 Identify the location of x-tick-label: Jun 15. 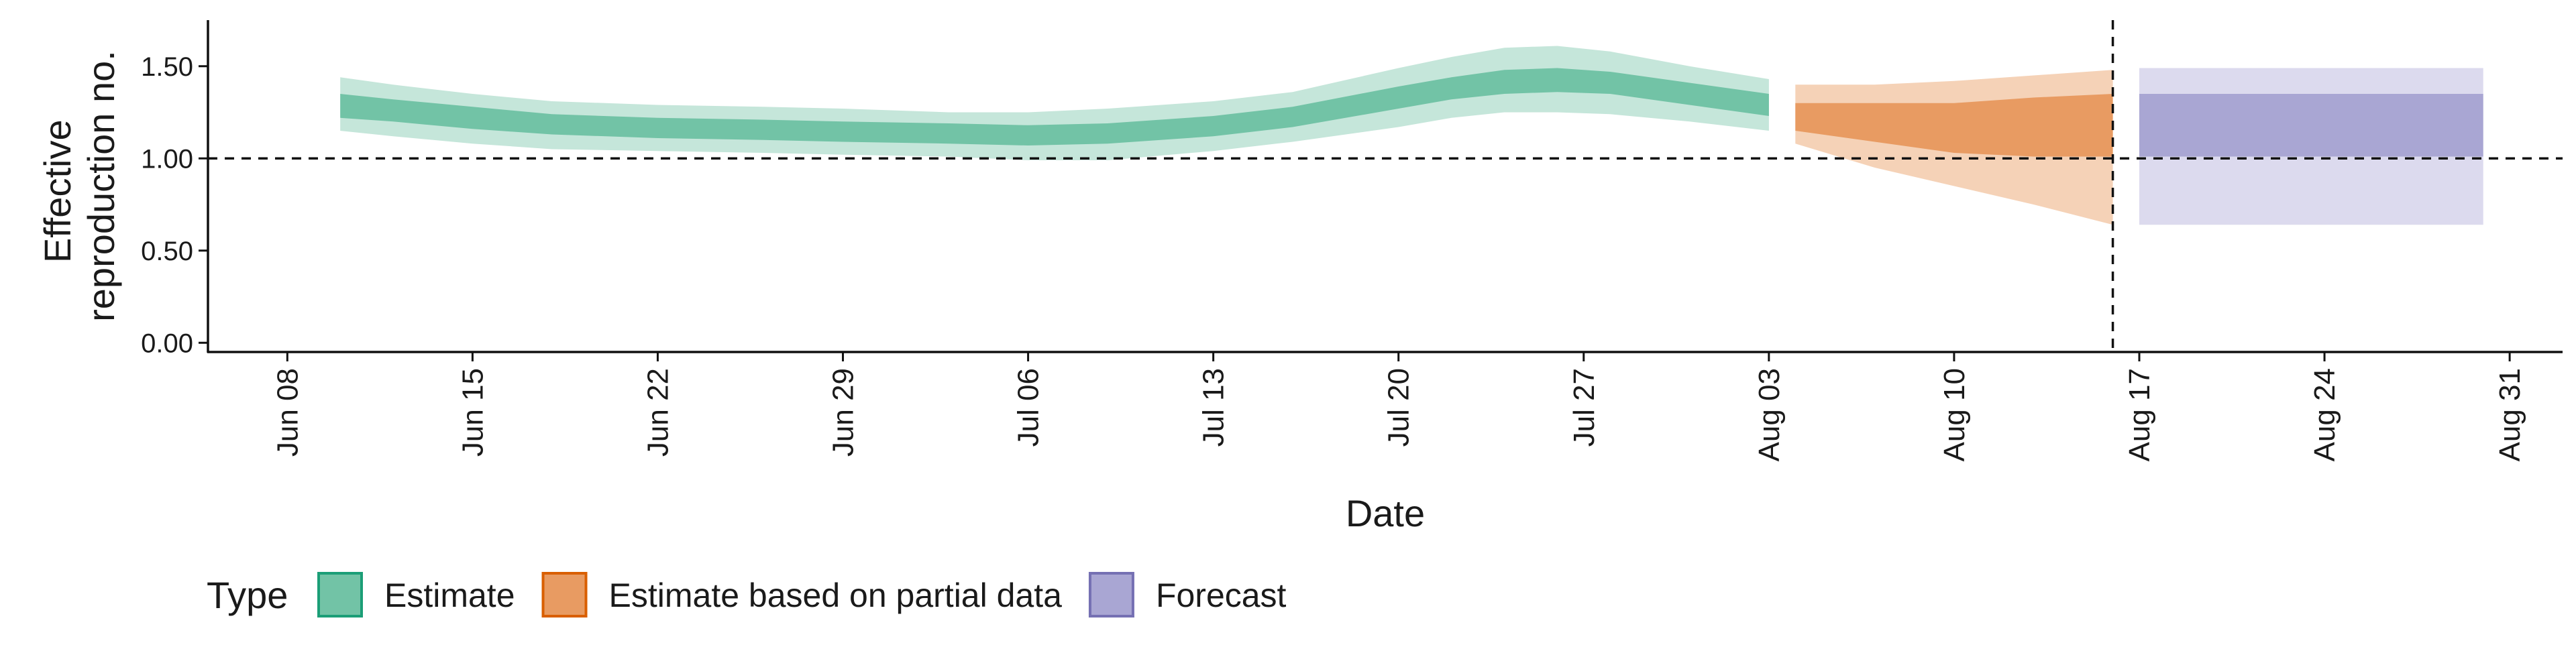
(472, 412).